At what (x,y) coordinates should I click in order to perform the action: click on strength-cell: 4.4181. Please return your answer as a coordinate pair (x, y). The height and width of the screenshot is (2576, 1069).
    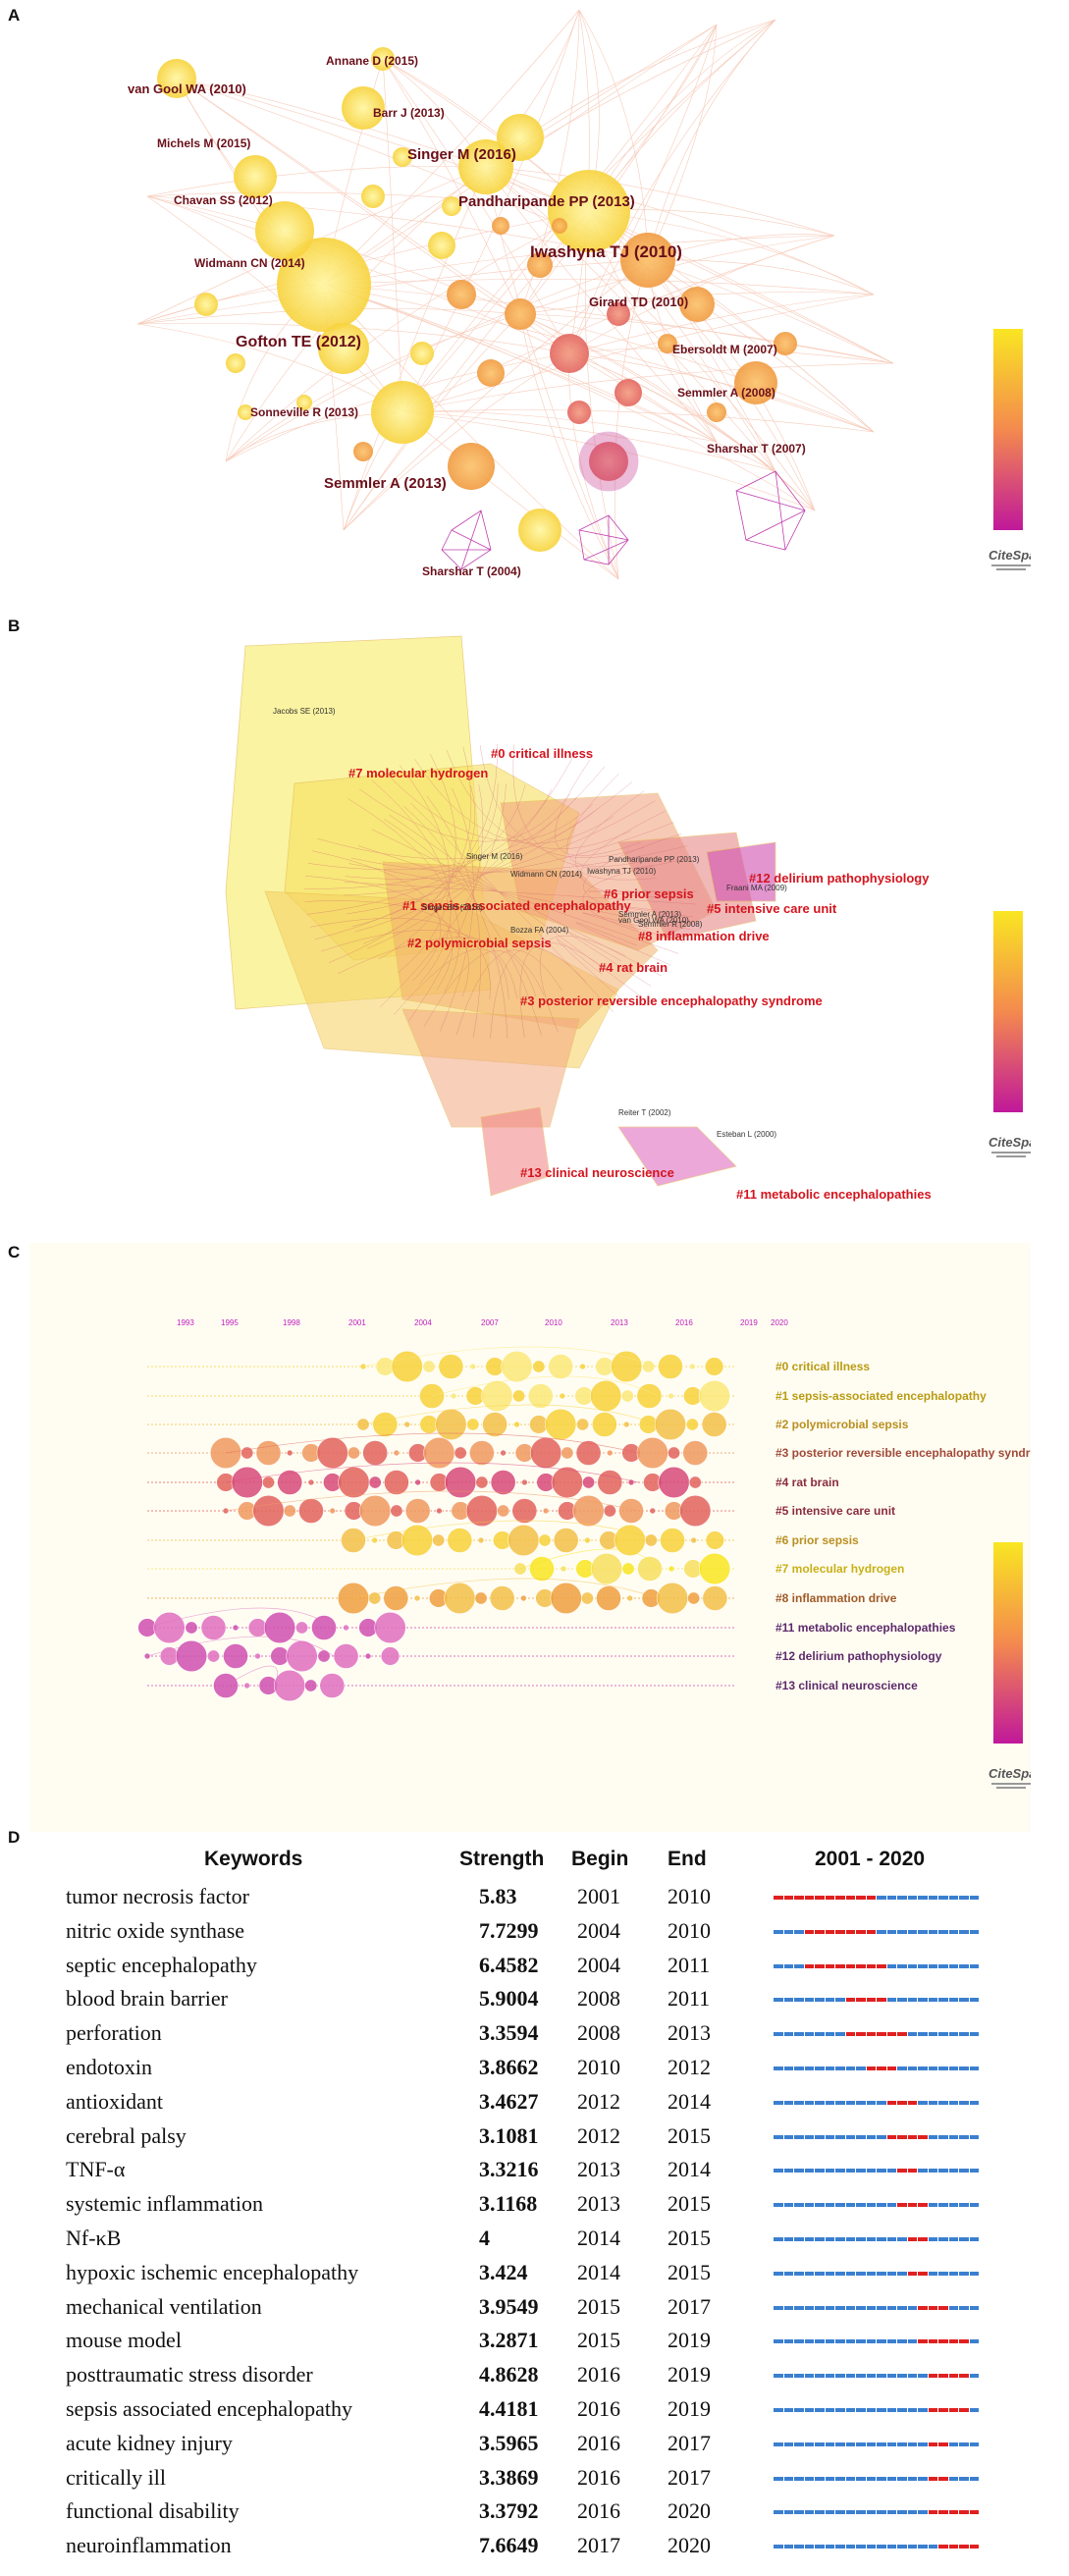
    Looking at the image, I should click on (509, 2408).